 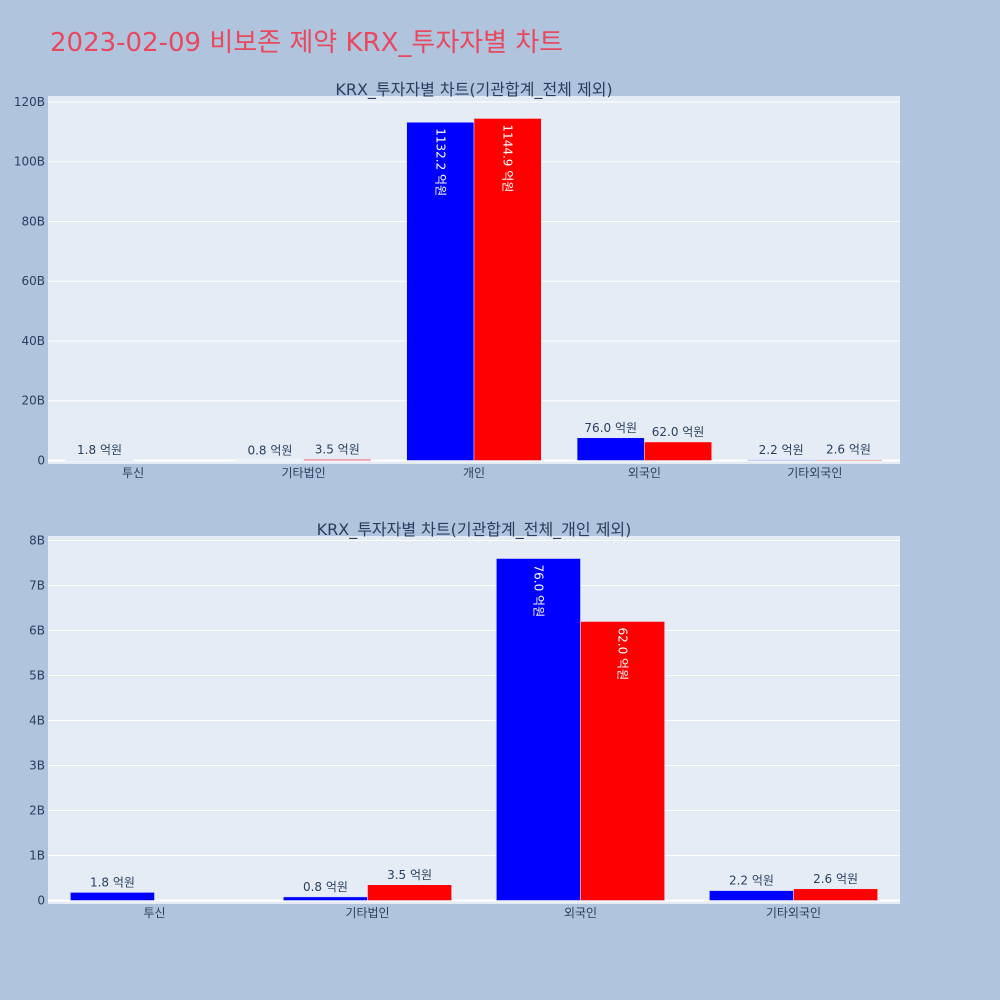 What do you see at coordinates (37, 586) in the screenshot?
I see `y-tick-label: 7B` at bounding box center [37, 586].